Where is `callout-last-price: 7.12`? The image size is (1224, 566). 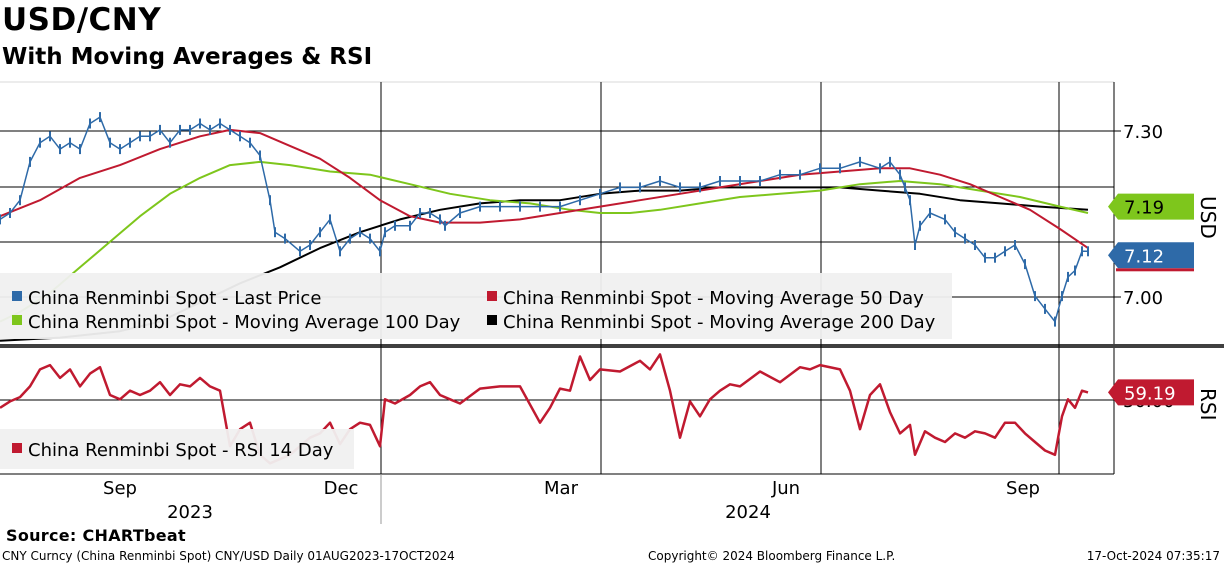 callout-last-price: 7.12 is located at coordinates (1151, 257).